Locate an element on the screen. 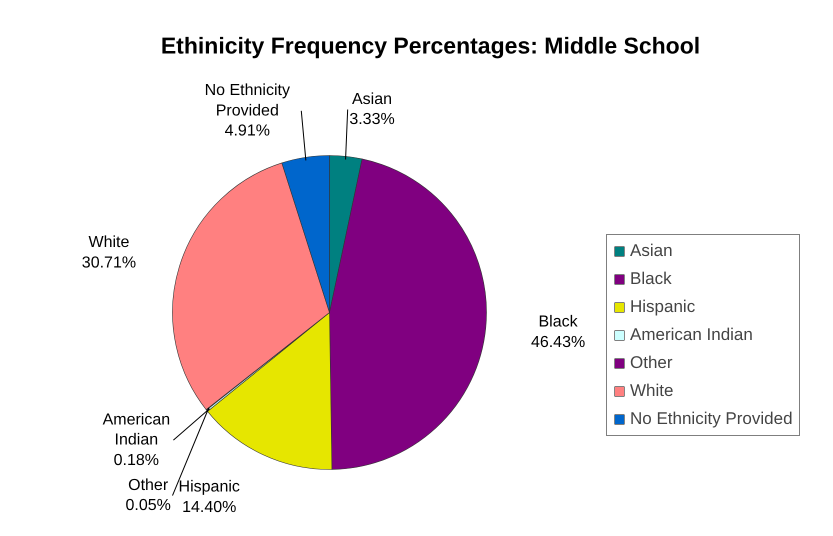 The image size is (833, 536). data-label: 46.43% is located at coordinates (558, 342).